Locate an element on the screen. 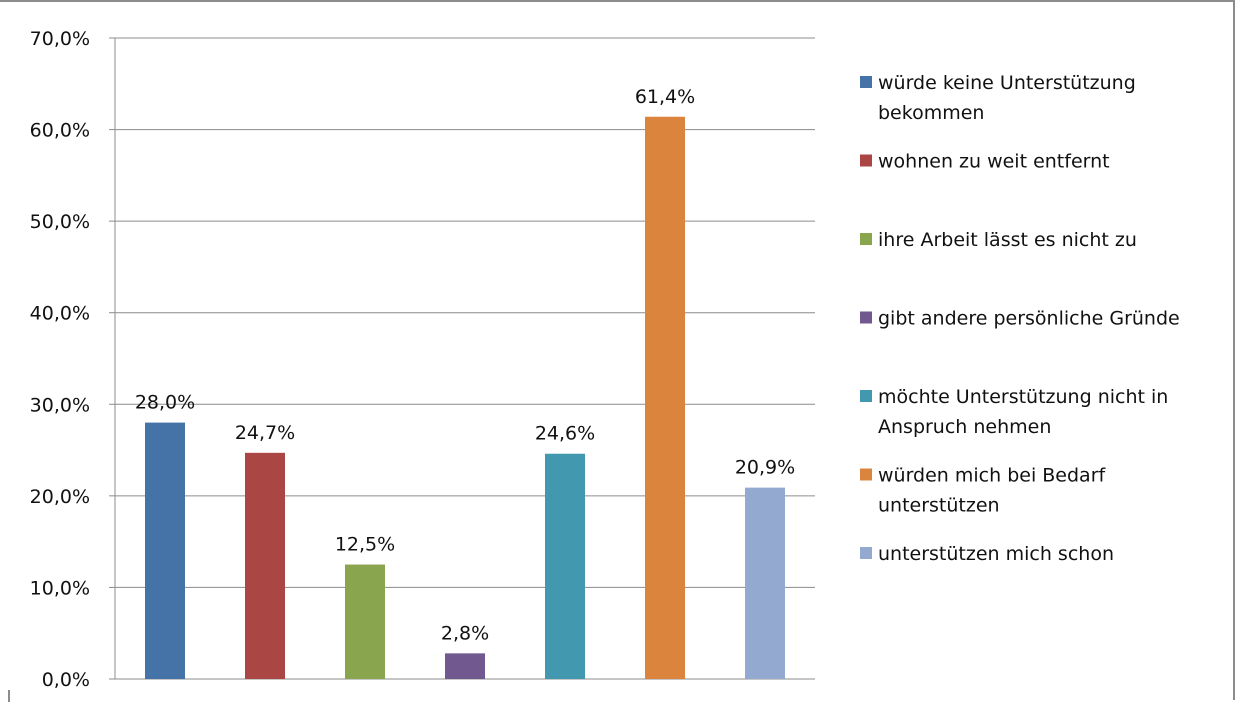  legend-label: bekommen is located at coordinates (931, 113).